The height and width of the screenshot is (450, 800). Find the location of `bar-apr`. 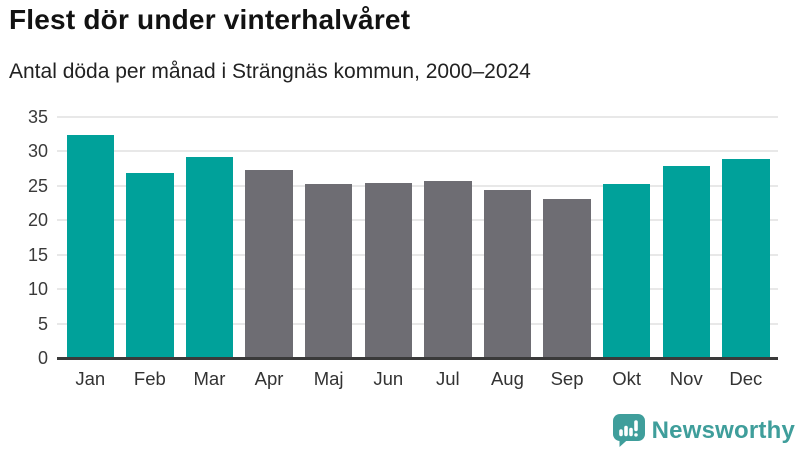

bar-apr is located at coordinates (269, 263).